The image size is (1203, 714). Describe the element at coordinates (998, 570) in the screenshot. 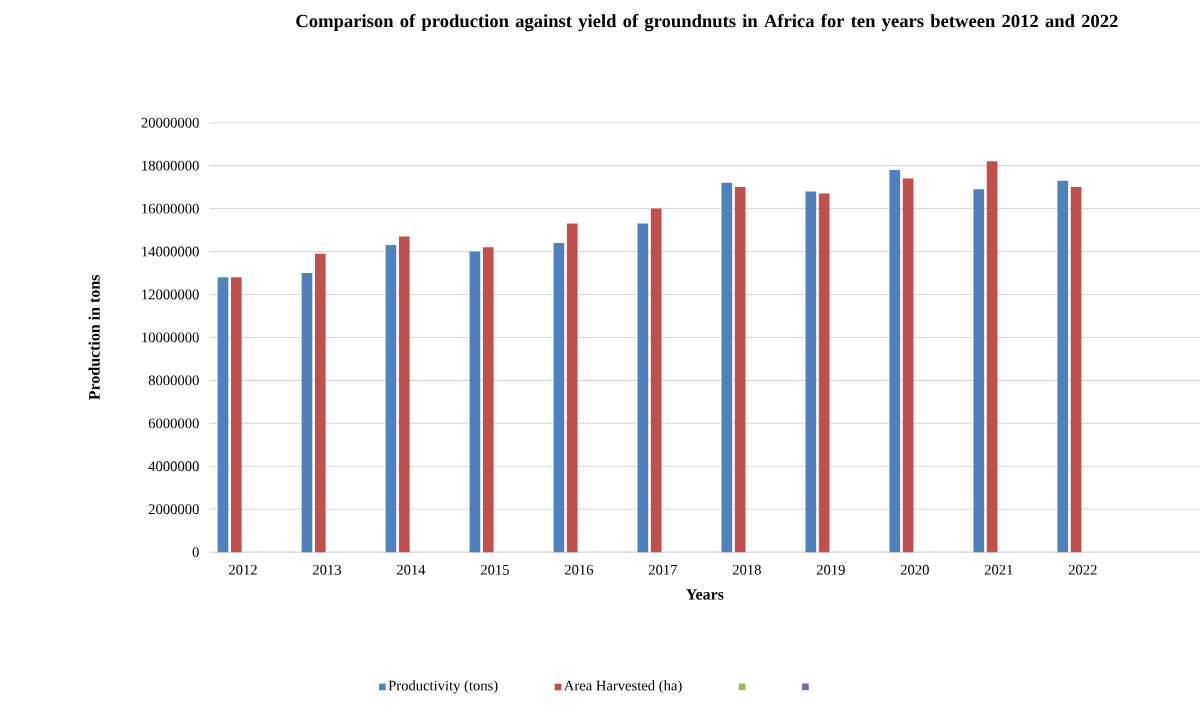

I see `x-tick-label: 2021` at that location.